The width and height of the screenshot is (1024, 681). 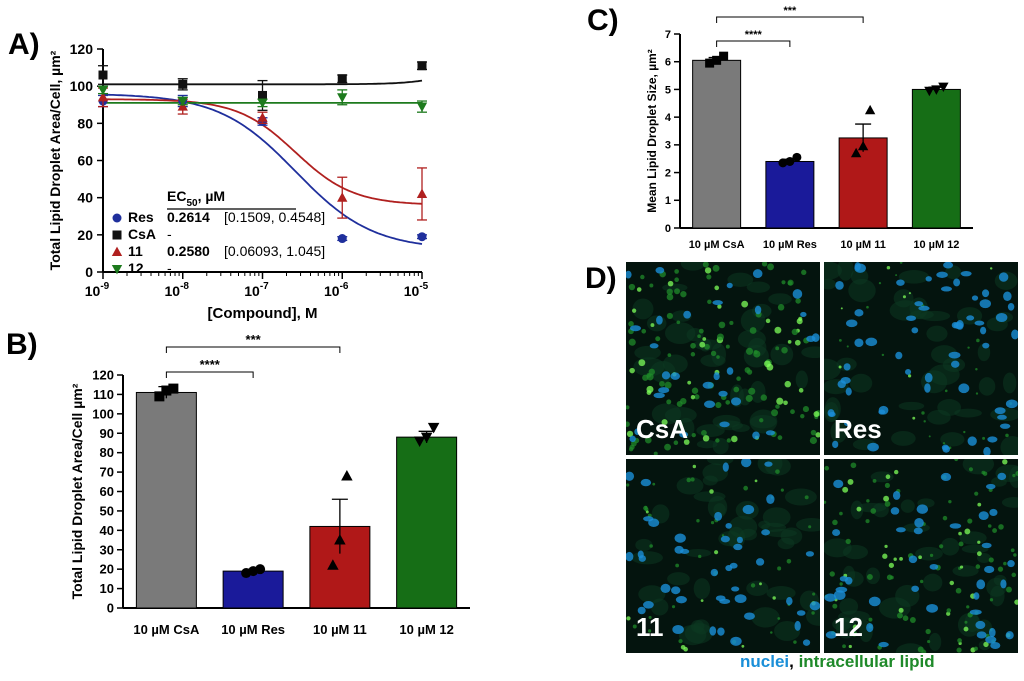 I want to click on legend-label: 12, so click(x=136, y=268).